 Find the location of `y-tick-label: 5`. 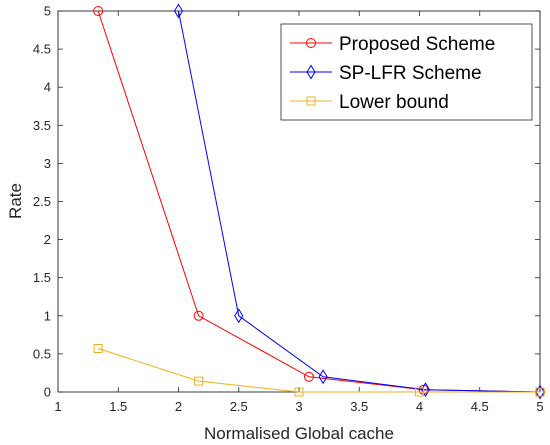

y-tick-label: 5 is located at coordinates (47, 11).